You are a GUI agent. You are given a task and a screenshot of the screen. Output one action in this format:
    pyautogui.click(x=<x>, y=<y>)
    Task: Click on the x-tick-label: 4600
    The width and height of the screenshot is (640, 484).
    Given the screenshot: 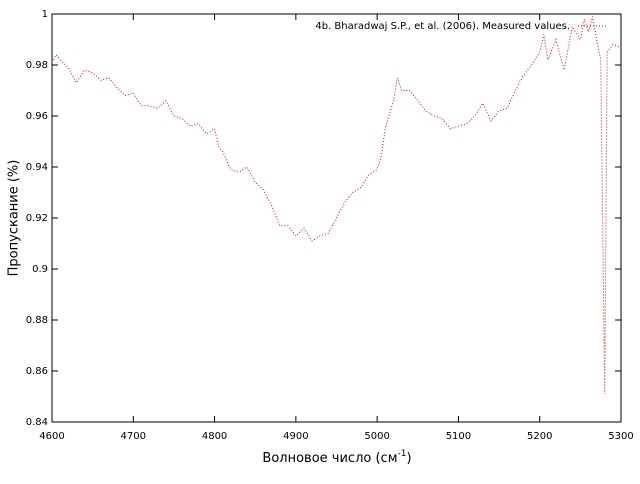 What is the action you would take?
    pyautogui.click(x=51, y=436)
    